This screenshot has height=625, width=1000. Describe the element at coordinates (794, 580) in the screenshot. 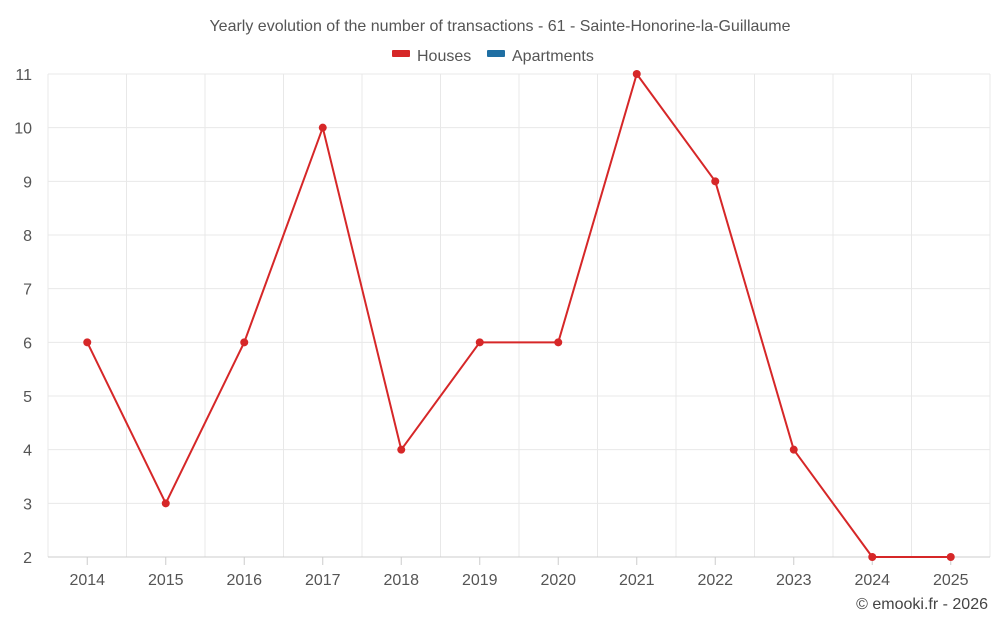

I see `x-tick-label: 2023` at that location.